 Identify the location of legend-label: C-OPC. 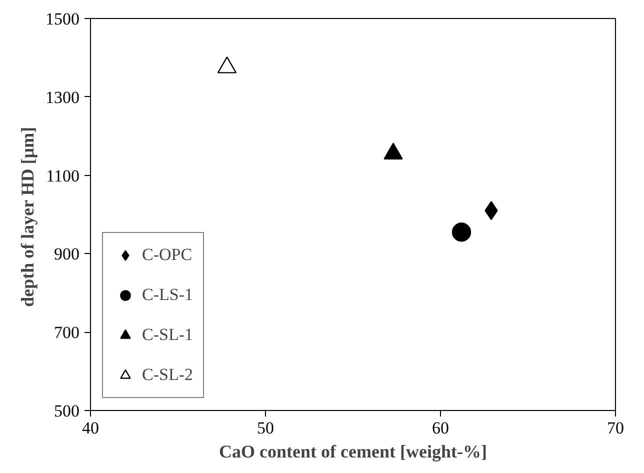
(167, 255).